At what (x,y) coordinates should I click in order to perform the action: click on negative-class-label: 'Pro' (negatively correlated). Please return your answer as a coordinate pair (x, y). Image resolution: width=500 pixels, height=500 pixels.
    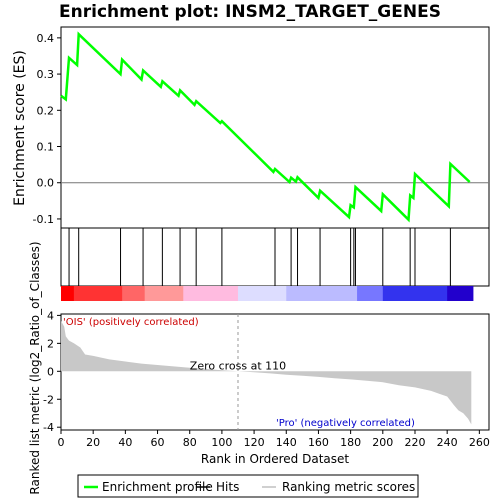
    Looking at the image, I should click on (345, 423).